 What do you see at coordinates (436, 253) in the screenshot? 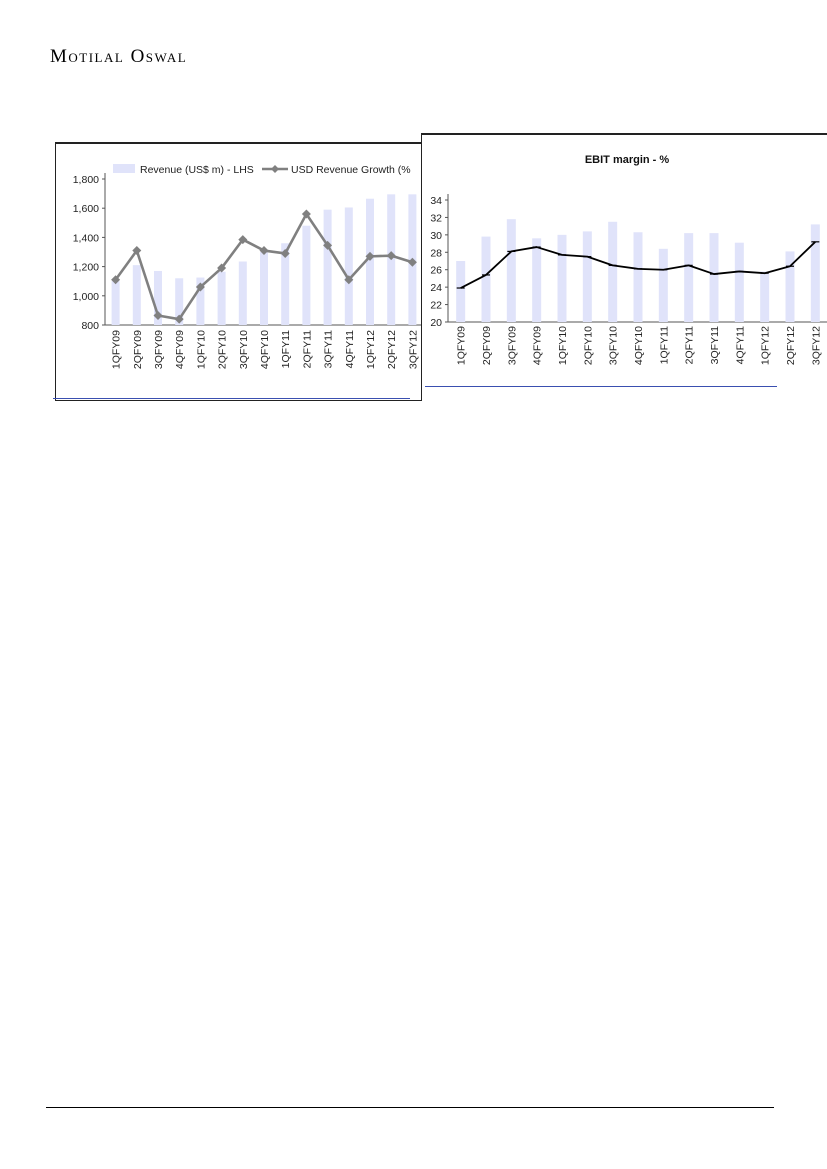
I see `y-tick-label: 28` at bounding box center [436, 253].